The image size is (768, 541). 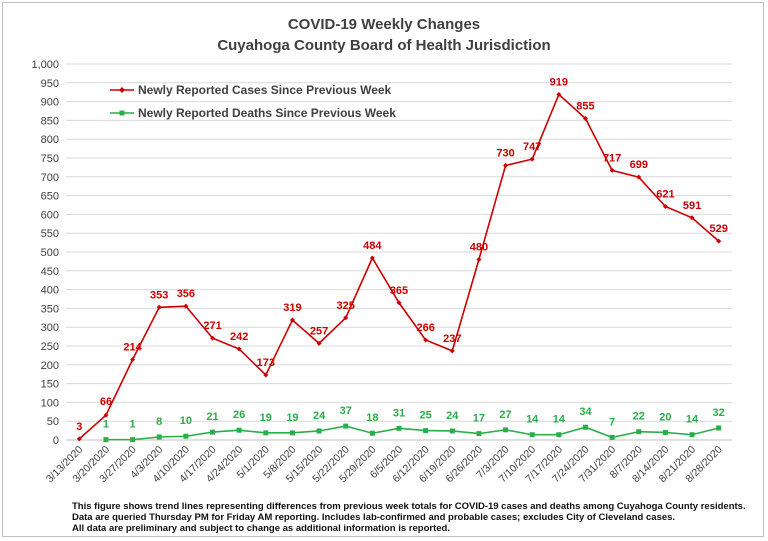 I want to click on y-tick-label: 300, so click(x=50, y=328).